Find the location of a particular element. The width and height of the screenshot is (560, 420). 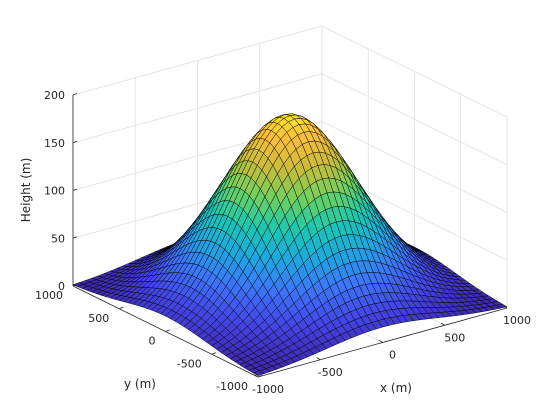

x-axis-label: x (m) is located at coordinates (396, 388).